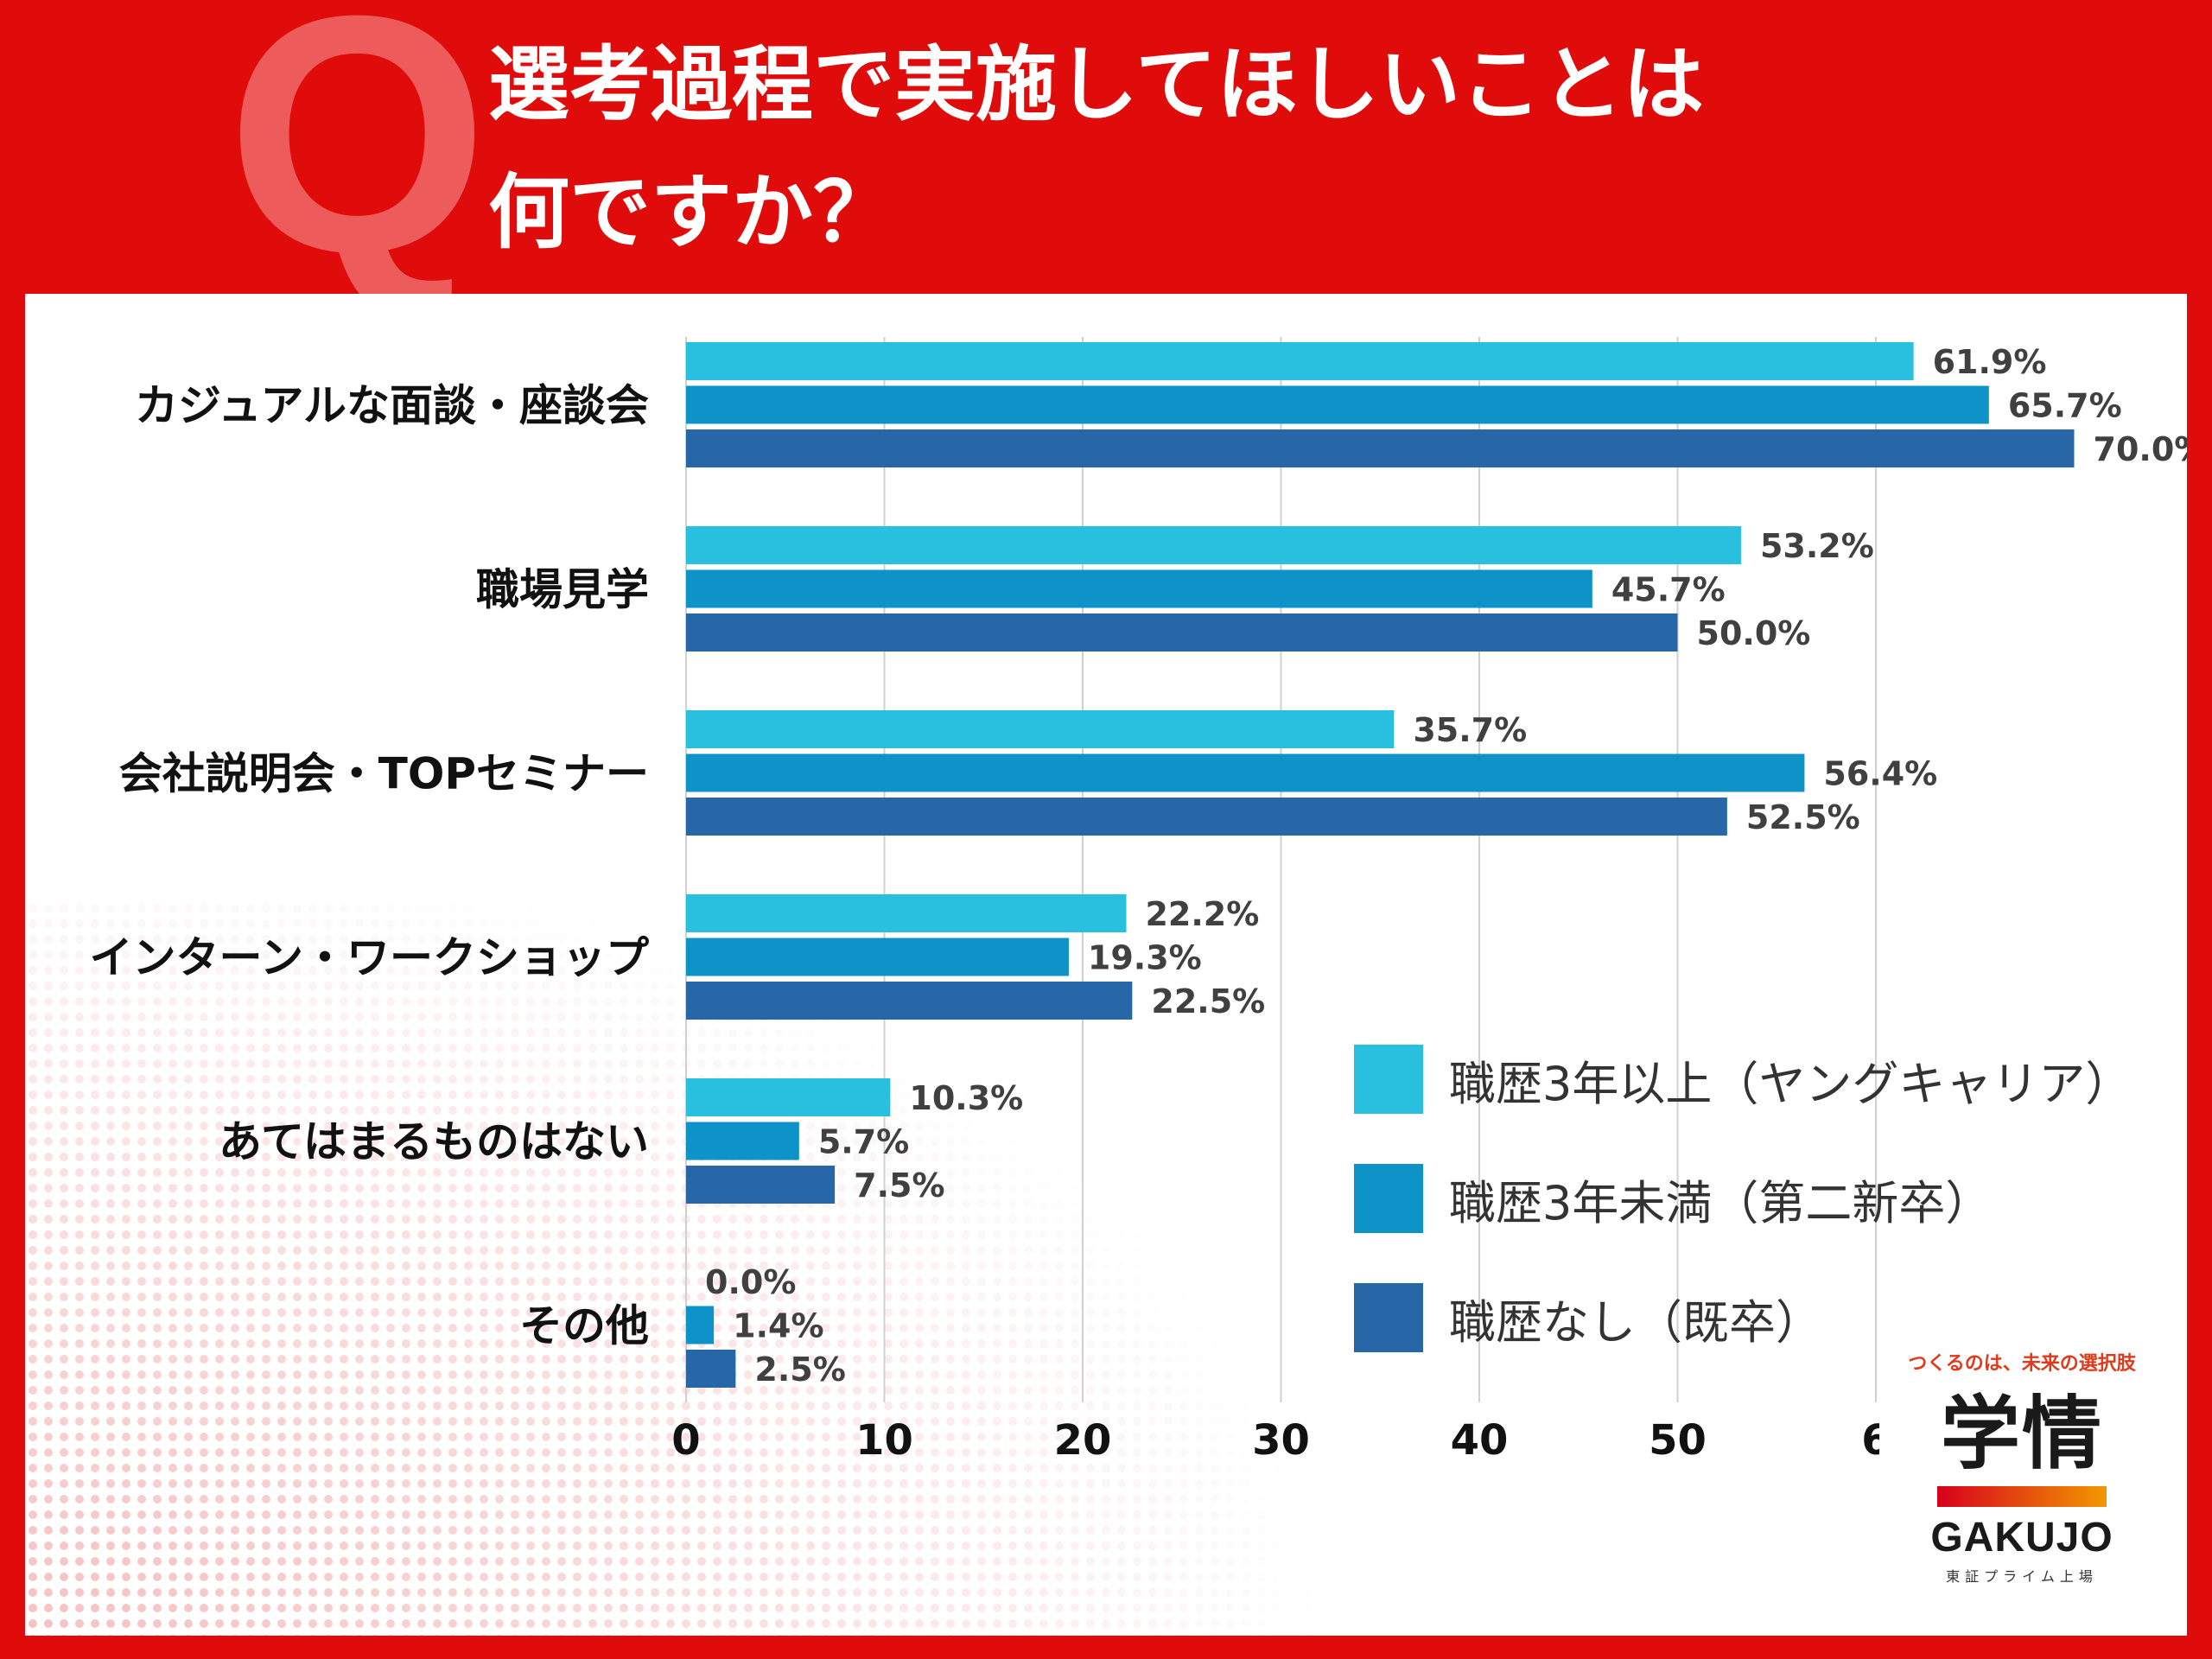  Describe the element at coordinates (1668, 590) in the screenshot. I see `value-label: 45.7%` at that location.